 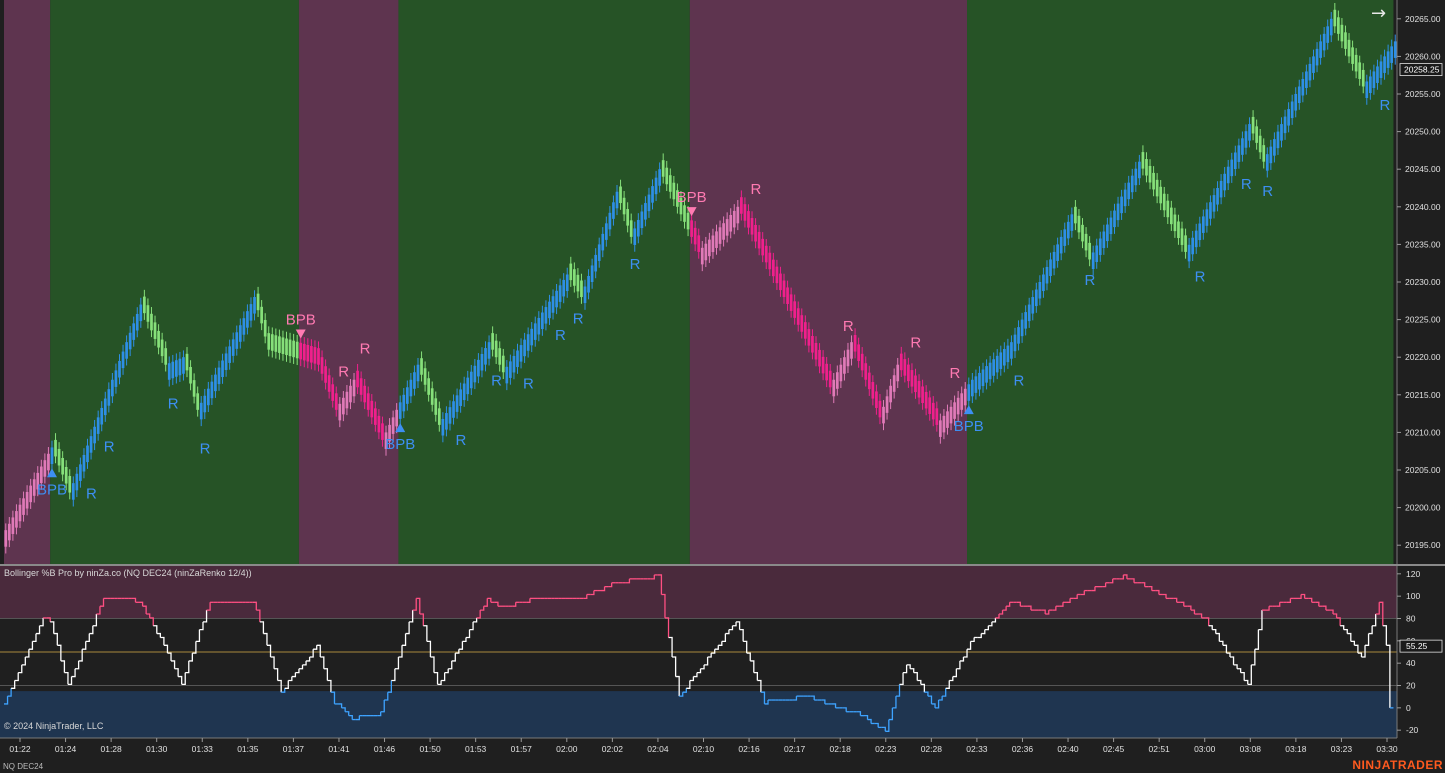 I want to click on right-arrow-icon: →, so click(x=1379, y=13).